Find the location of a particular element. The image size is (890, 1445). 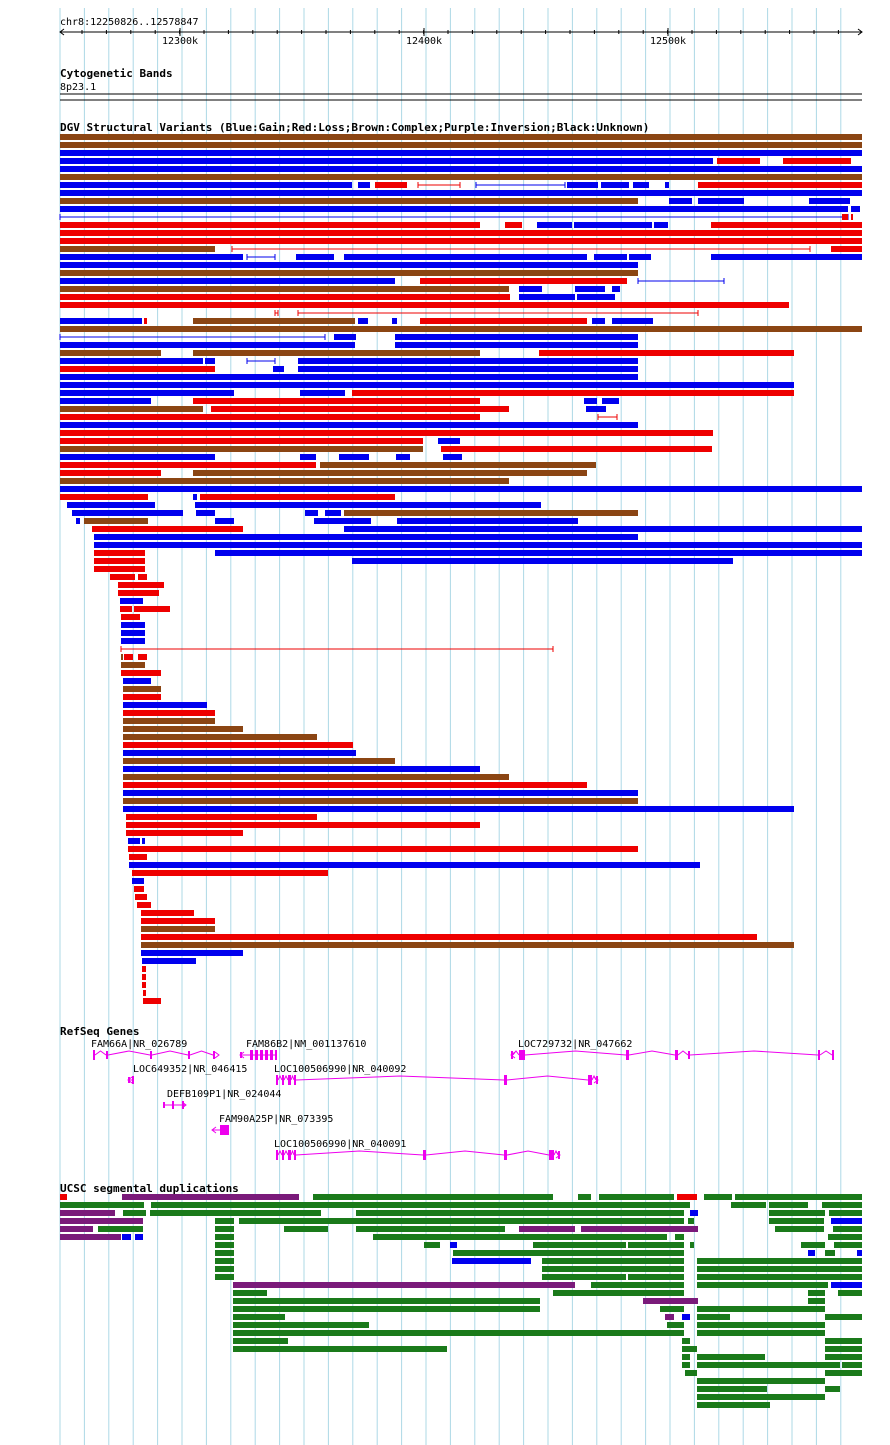

gene-fam66a is located at coordinates (156, 1055).